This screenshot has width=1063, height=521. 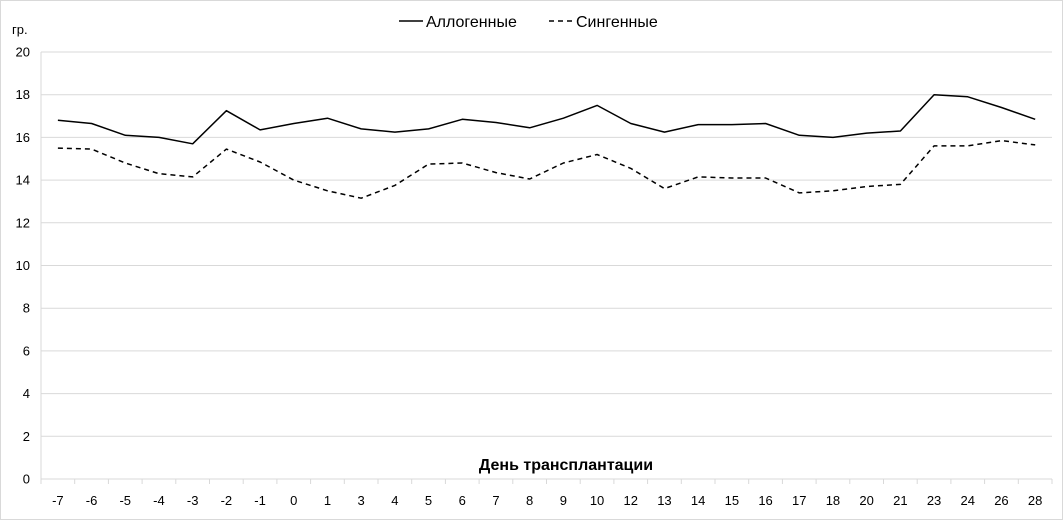 What do you see at coordinates (566, 465) in the screenshot?
I see `x-axis-label: День трансплантации` at bounding box center [566, 465].